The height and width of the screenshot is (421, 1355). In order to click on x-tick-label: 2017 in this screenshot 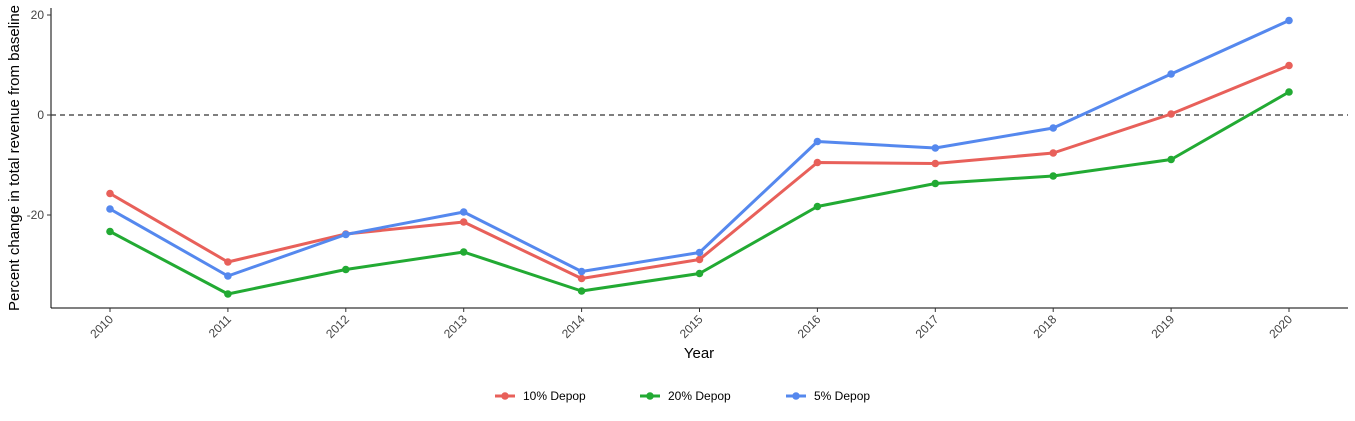, I will do `click(927, 326)`.